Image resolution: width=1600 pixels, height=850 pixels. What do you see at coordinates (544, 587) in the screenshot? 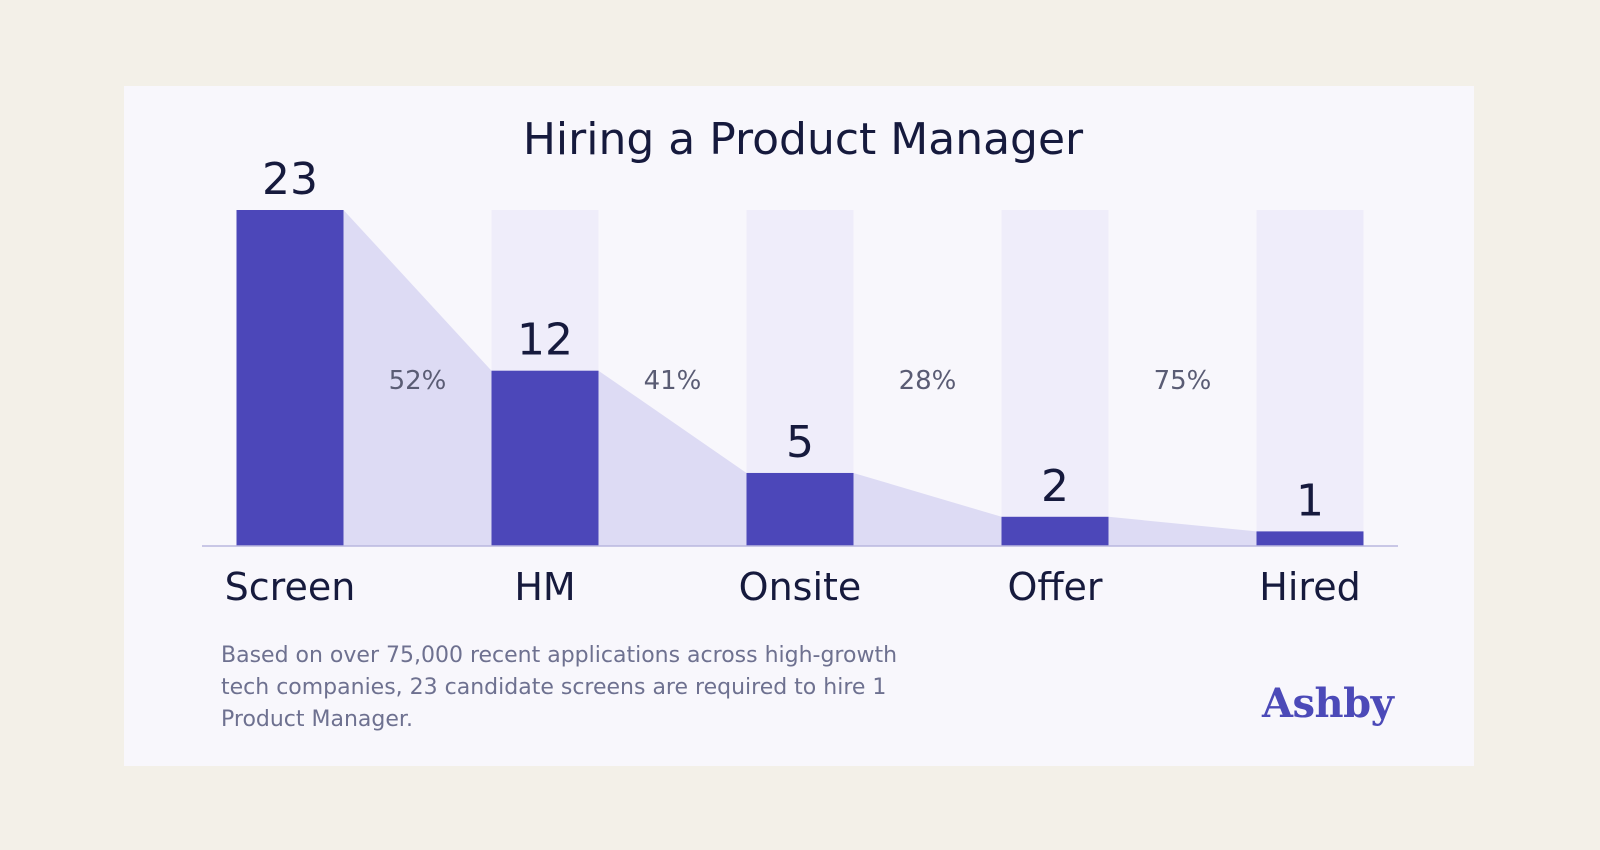
I see `category-label-hm: HM` at bounding box center [544, 587].